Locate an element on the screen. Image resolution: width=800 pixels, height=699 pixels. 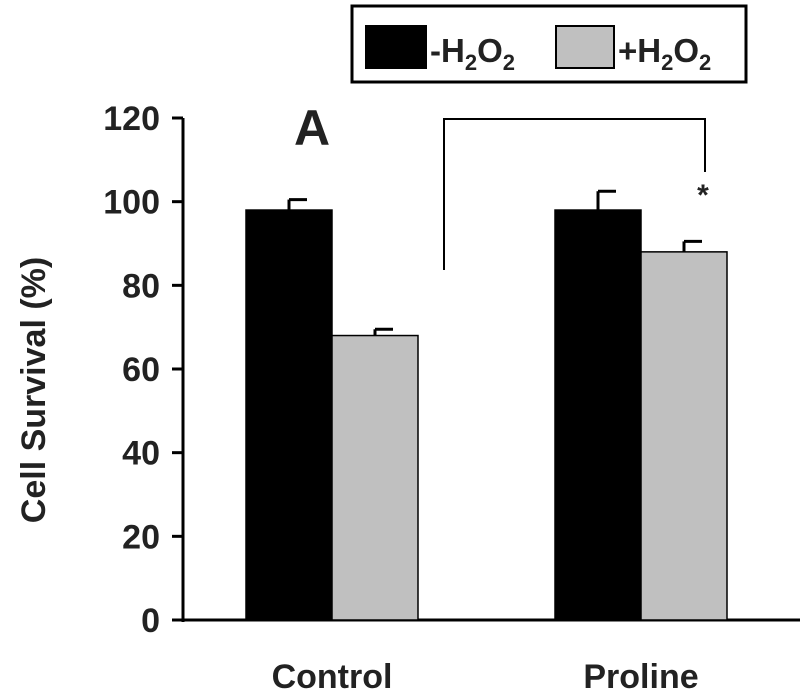
y-tick-label-60: 60 is located at coordinates (141, 370).